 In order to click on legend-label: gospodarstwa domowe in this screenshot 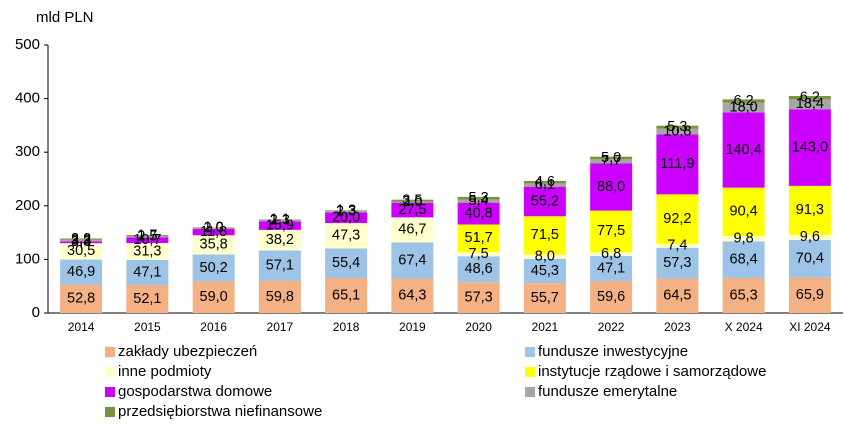, I will do `click(195, 391)`.